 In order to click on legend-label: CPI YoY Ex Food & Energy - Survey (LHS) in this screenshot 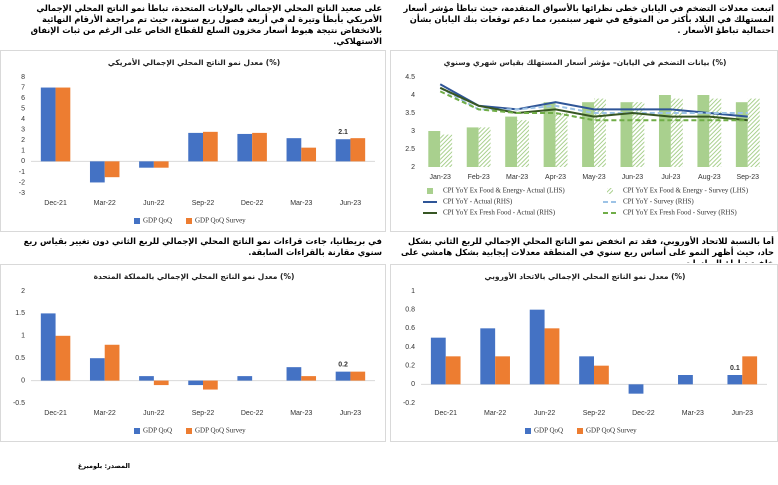, I will do `click(686, 191)`.